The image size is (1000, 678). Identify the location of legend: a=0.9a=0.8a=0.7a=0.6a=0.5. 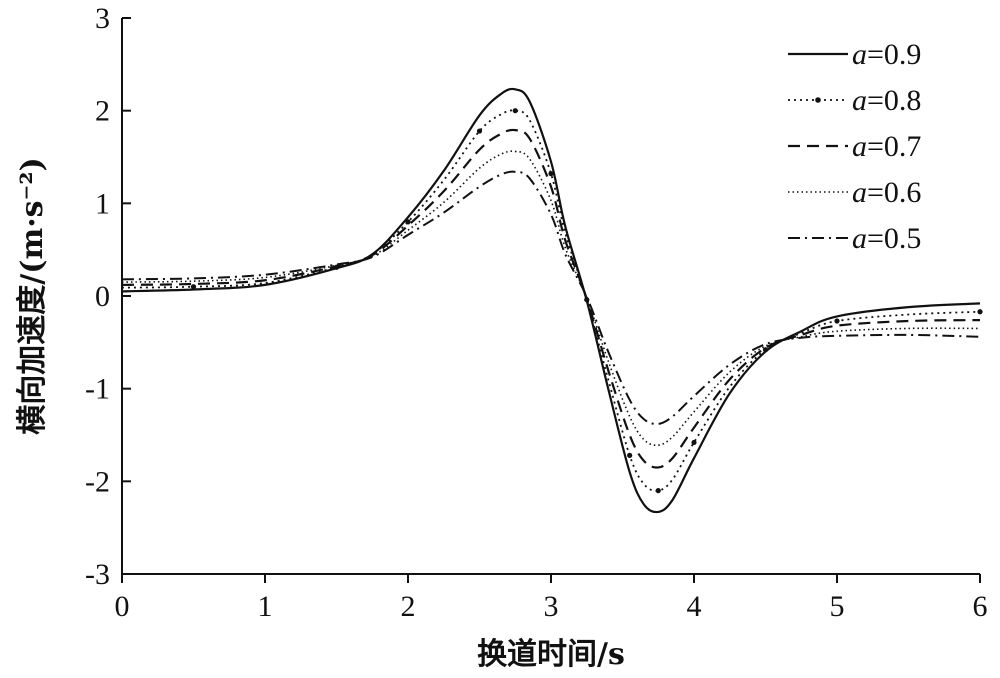
(854, 146).